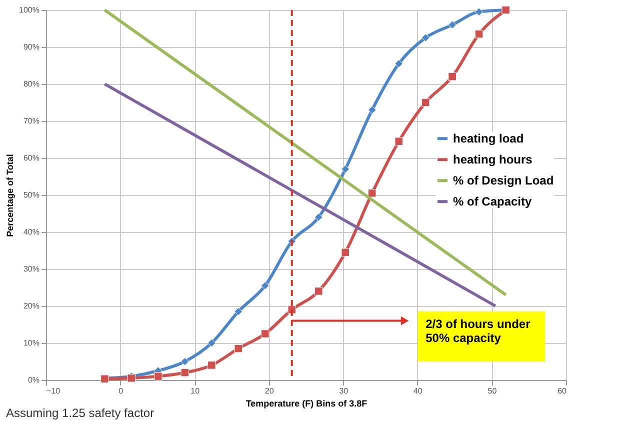  I want to click on legend-label: % of Capacity, so click(492, 201).